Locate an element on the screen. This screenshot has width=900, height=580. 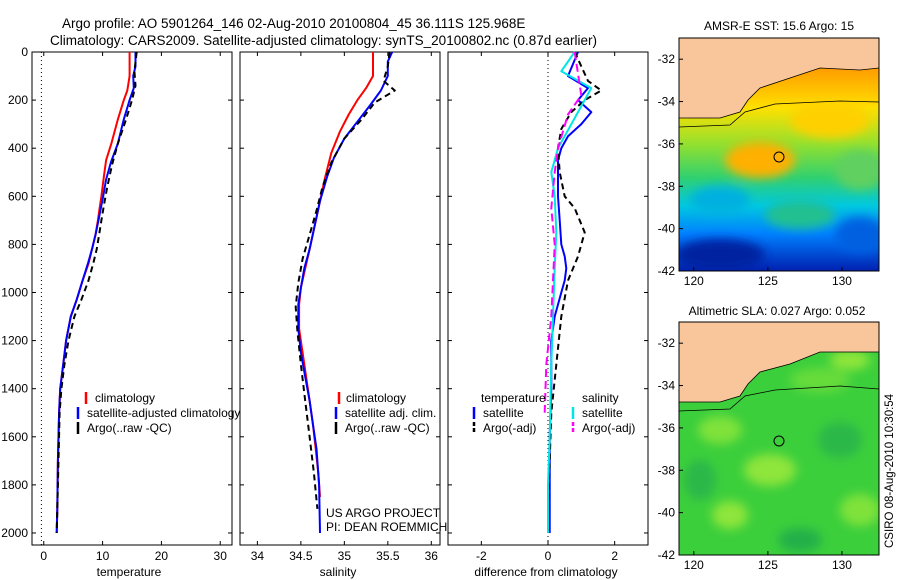
sst-map-ticks: 120 125 130 -32 -34 -36 -38 -40 -42 is located at coordinates (755, 170).